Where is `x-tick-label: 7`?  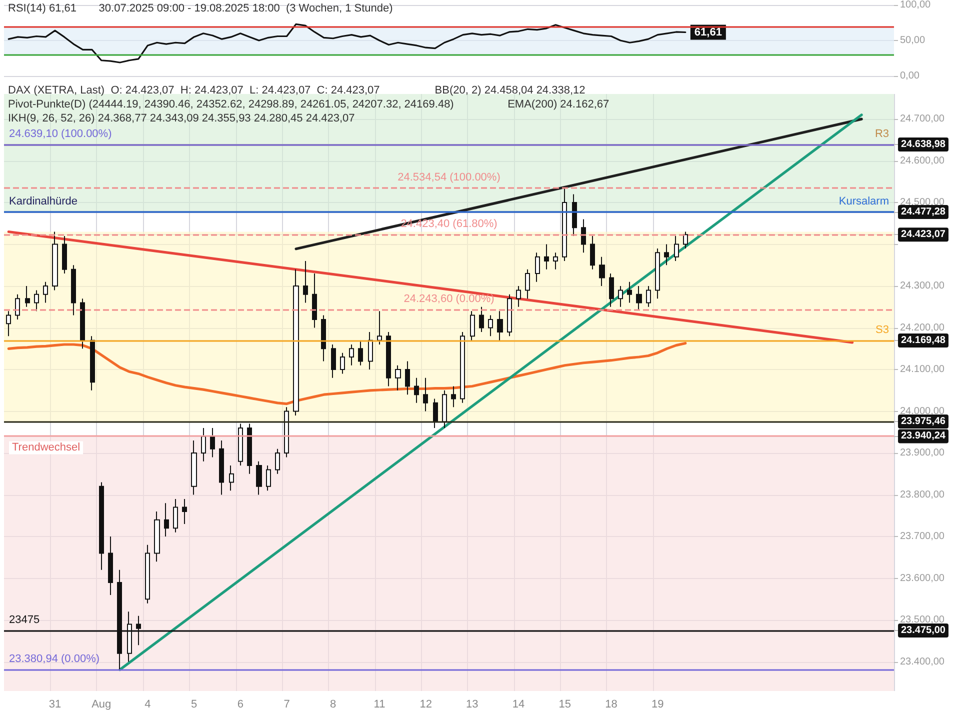 x-tick-label: 7 is located at coordinates (287, 704).